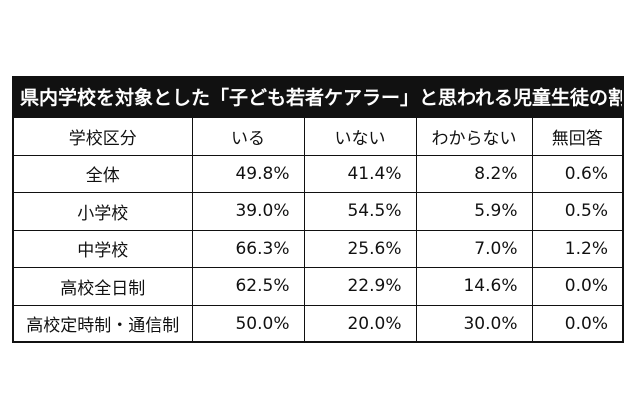 The image size is (640, 420). I want to click on cell-no: 41.4%, so click(360, 174).